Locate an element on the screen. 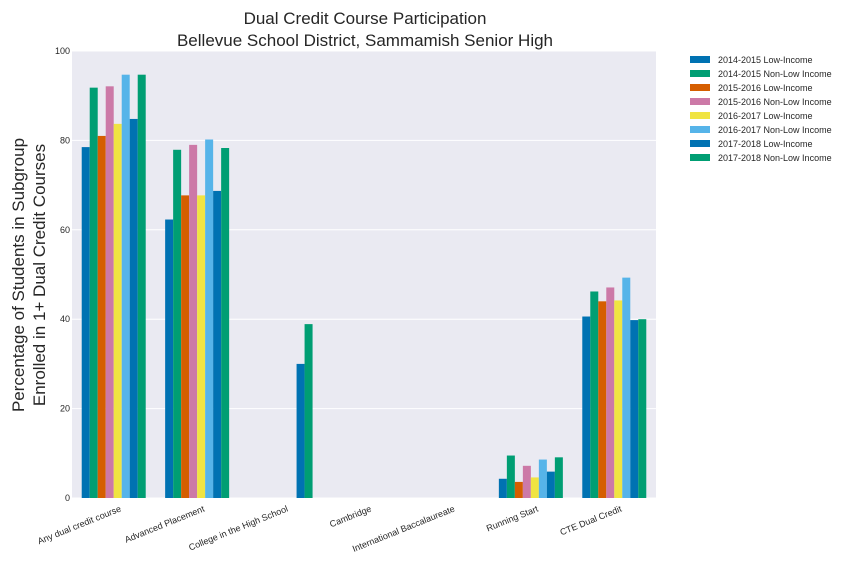 The image size is (864, 576). y-axis-label-line1: Percentage of Students in Subgroup is located at coordinates (18, 275).